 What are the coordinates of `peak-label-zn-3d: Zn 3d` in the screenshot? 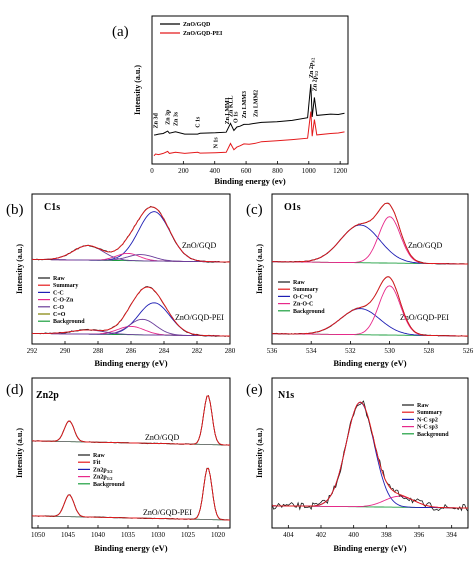 It's located at (157, 121).